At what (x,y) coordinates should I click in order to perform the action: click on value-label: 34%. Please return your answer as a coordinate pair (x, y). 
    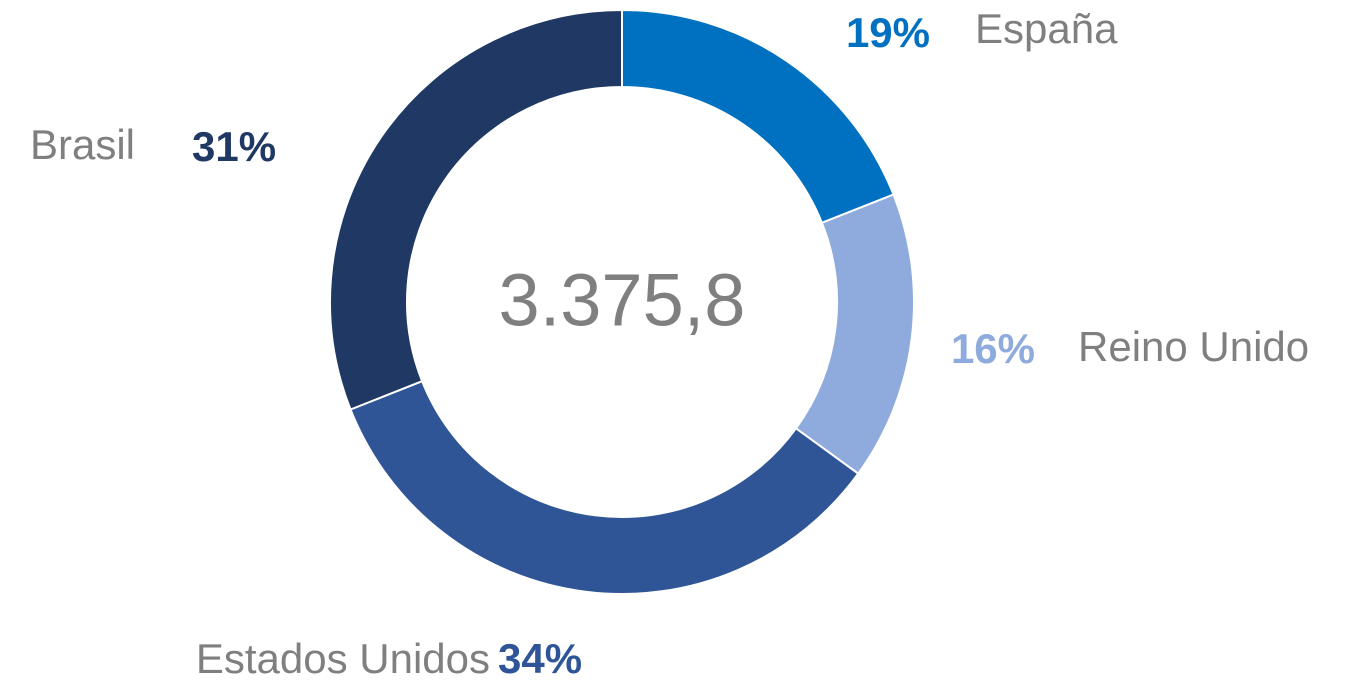
    Looking at the image, I should click on (540, 658).